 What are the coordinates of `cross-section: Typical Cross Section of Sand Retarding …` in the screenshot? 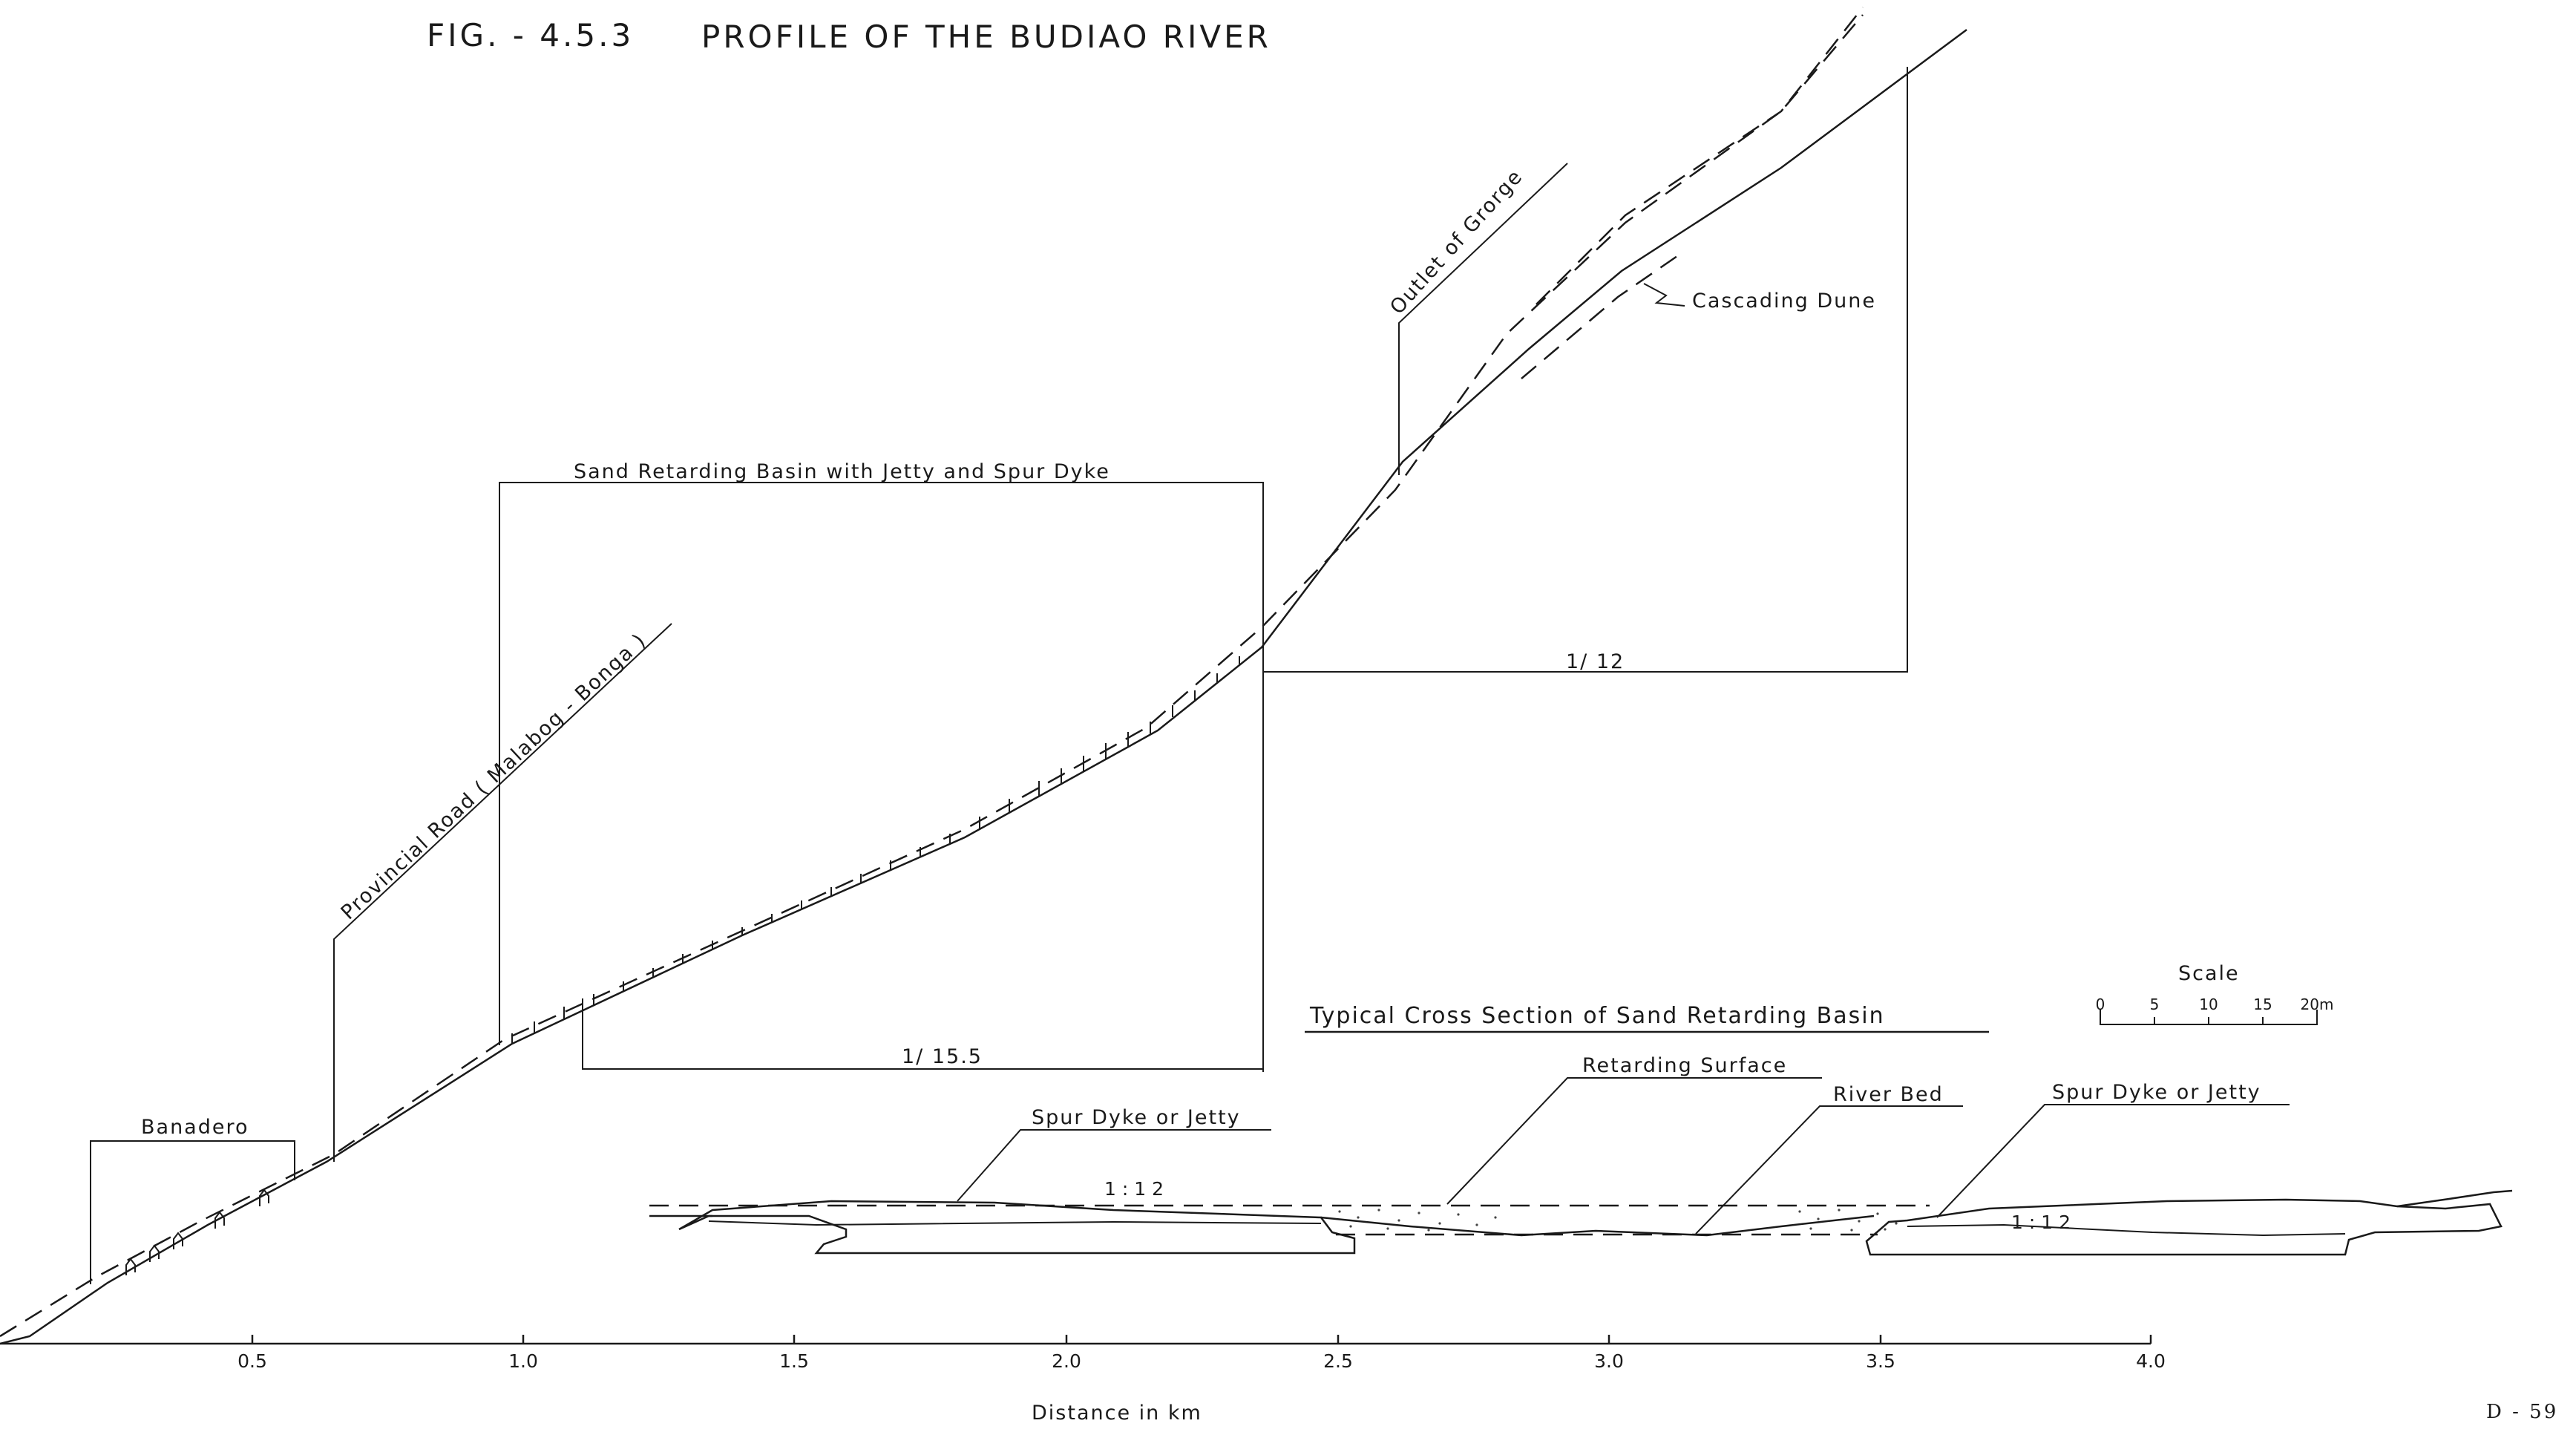 It's located at (1581, 1129).